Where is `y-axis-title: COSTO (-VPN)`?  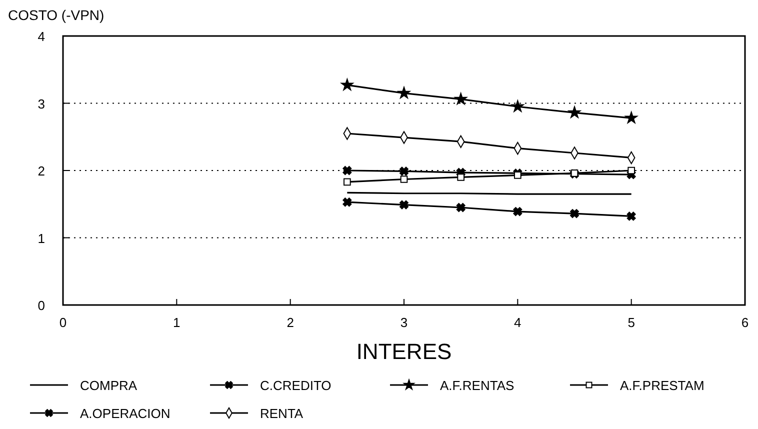
y-axis-title: COSTO (-VPN) is located at coordinates (56, 15).